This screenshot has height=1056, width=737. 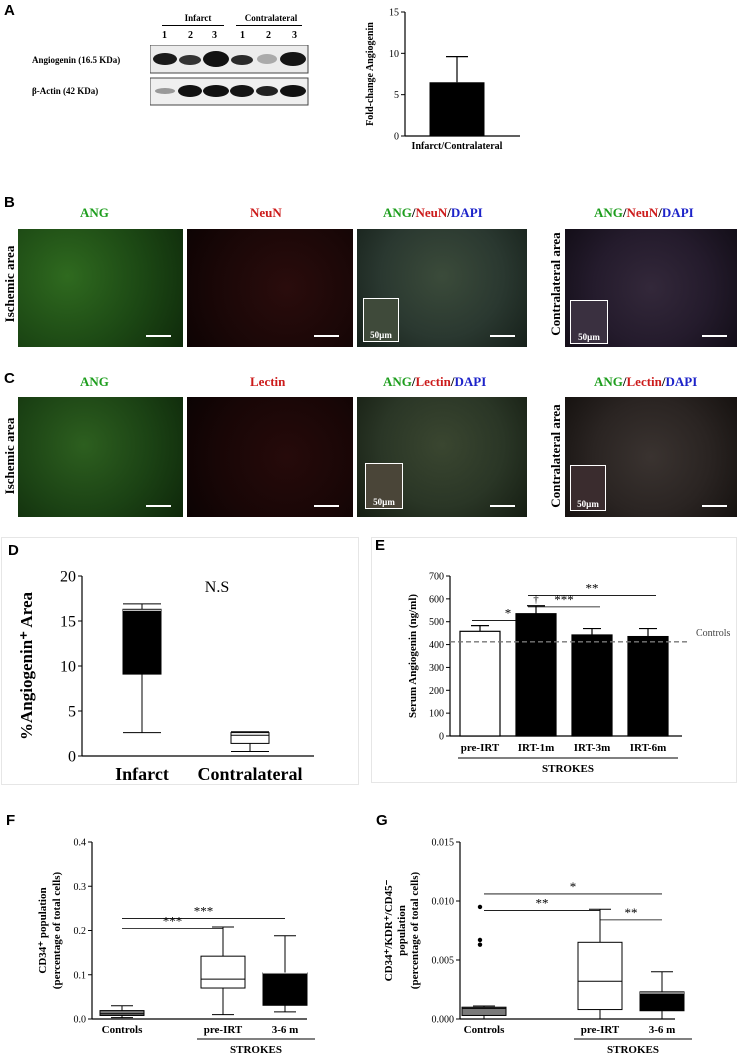 I want to click on y-tick-label: 0.015, so click(x=443, y=843).